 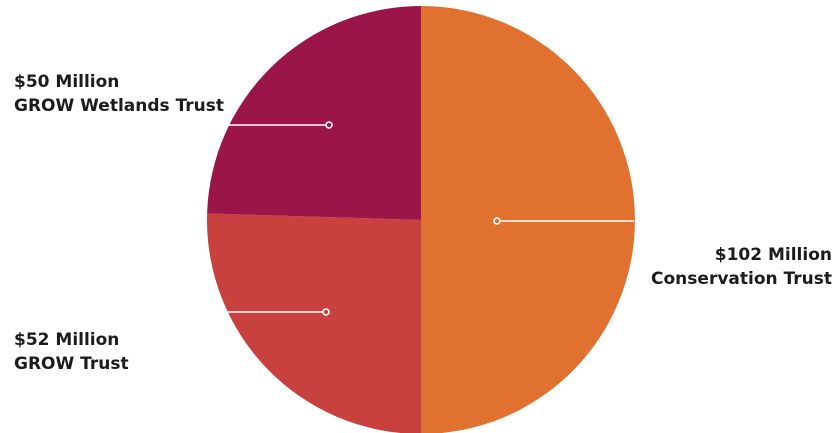 What do you see at coordinates (314, 323) in the screenshot?
I see `pie-slice-grow-trust` at bounding box center [314, 323].